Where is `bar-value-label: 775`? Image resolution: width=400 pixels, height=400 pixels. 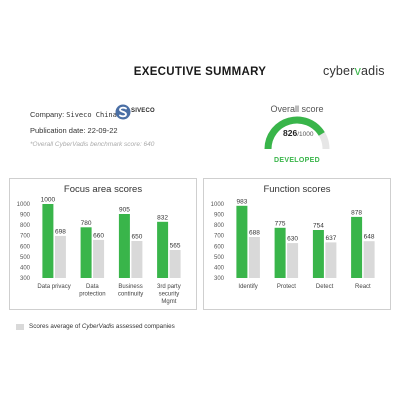 bar-value-label: 775 is located at coordinates (280, 223).